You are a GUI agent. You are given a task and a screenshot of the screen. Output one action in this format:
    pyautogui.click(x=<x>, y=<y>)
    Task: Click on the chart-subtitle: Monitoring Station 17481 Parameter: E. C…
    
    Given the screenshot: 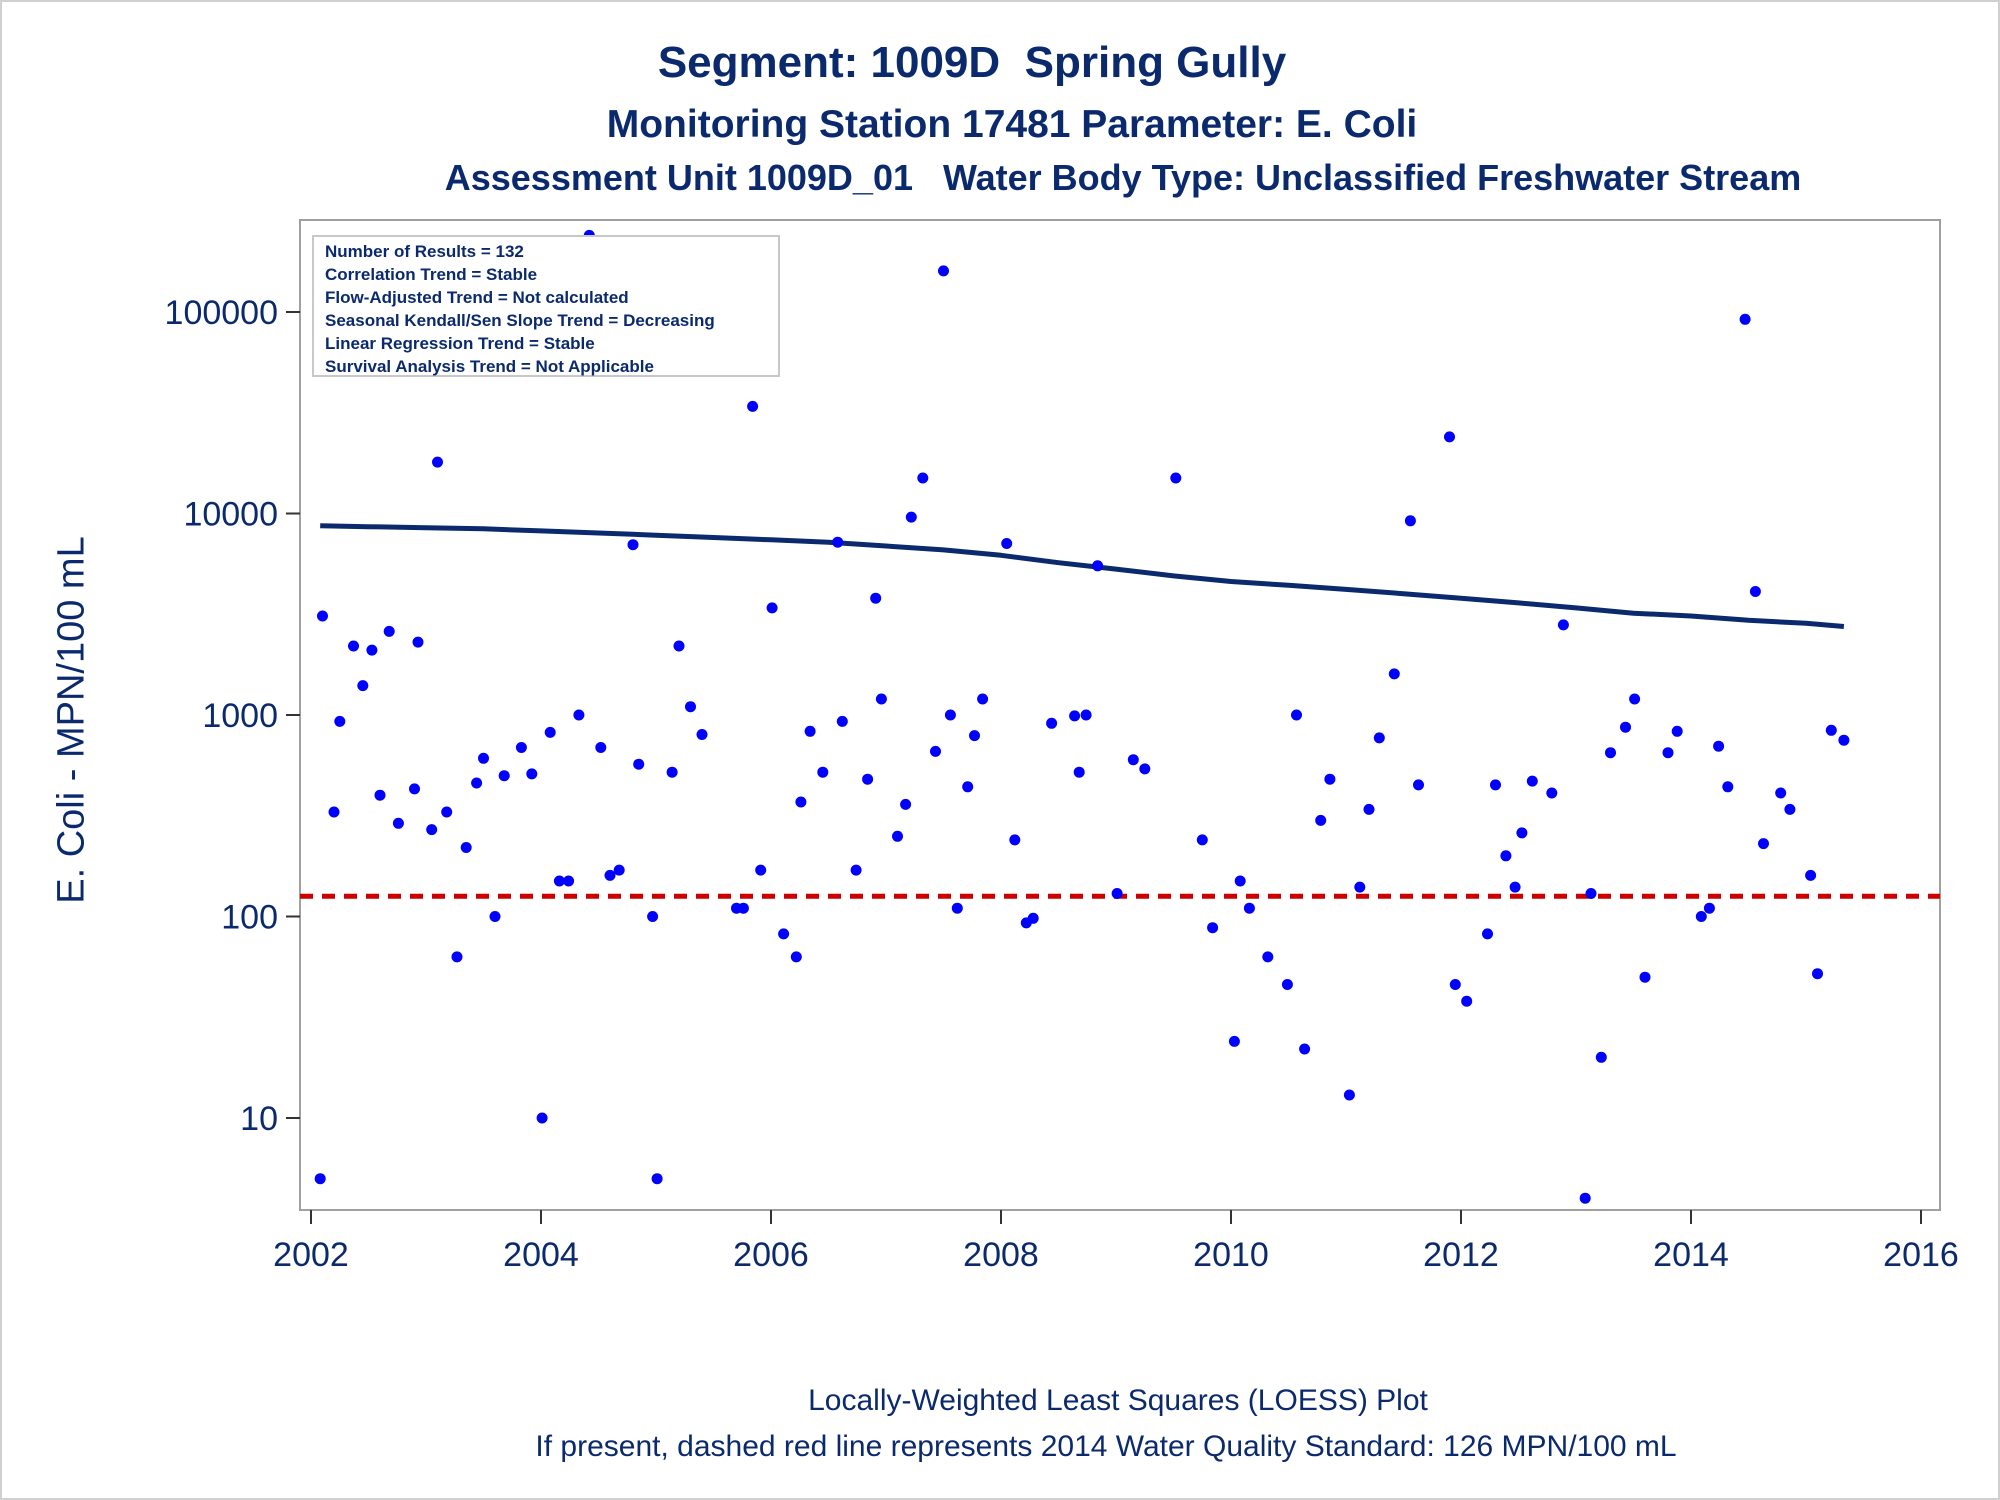 What is the action you would take?
    pyautogui.click(x=1012, y=124)
    